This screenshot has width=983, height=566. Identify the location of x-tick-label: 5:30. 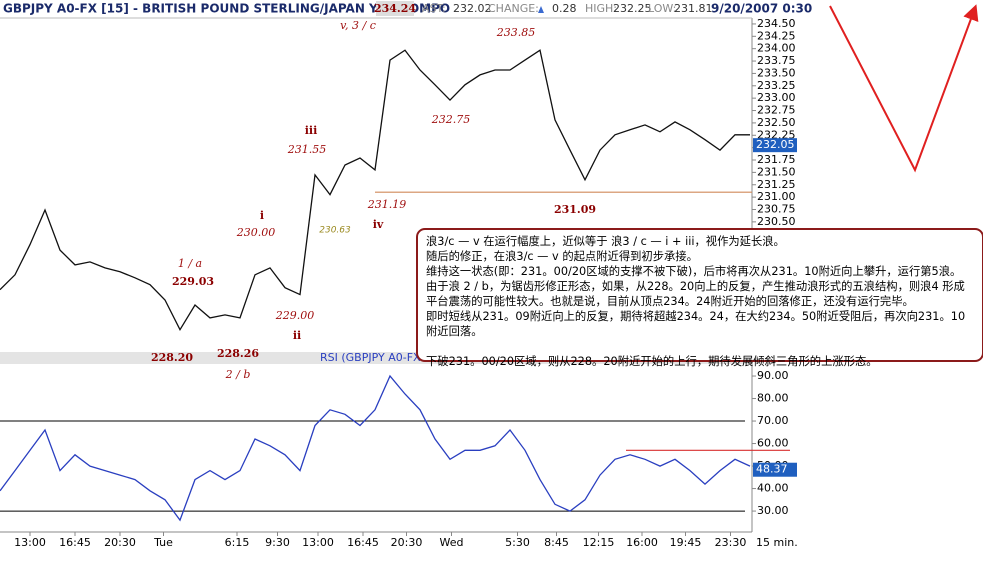
(517, 542).